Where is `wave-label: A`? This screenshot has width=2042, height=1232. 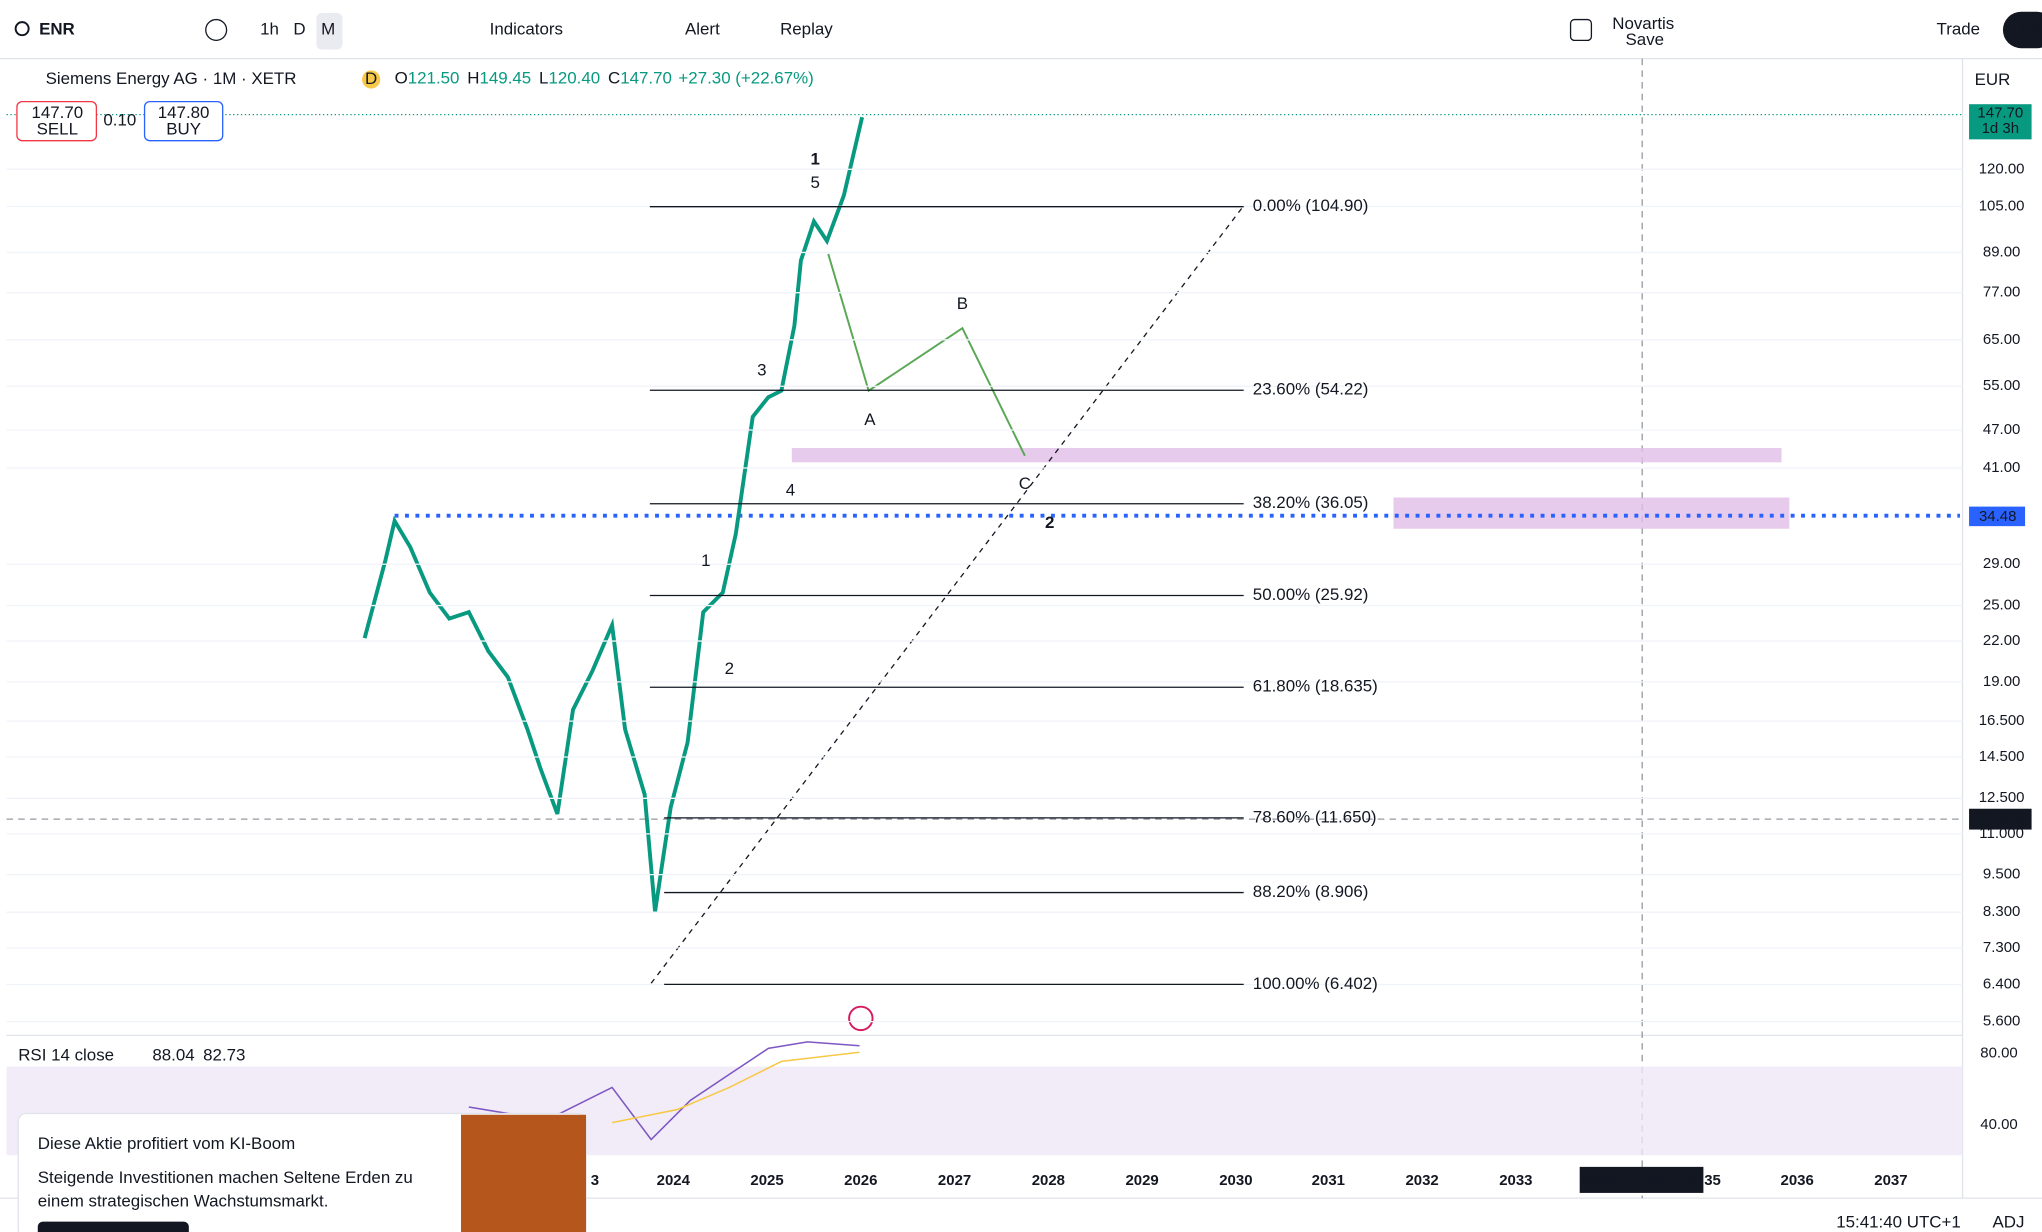 wave-label: A is located at coordinates (870, 419).